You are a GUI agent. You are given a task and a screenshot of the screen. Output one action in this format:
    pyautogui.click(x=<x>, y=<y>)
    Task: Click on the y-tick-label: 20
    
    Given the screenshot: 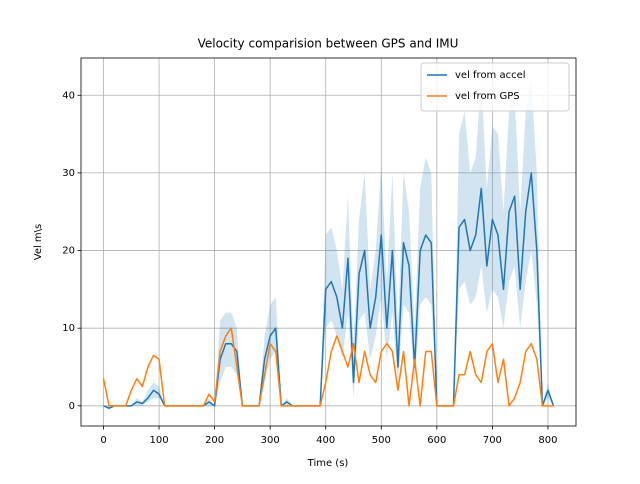 What is the action you would take?
    pyautogui.click(x=68, y=251)
    